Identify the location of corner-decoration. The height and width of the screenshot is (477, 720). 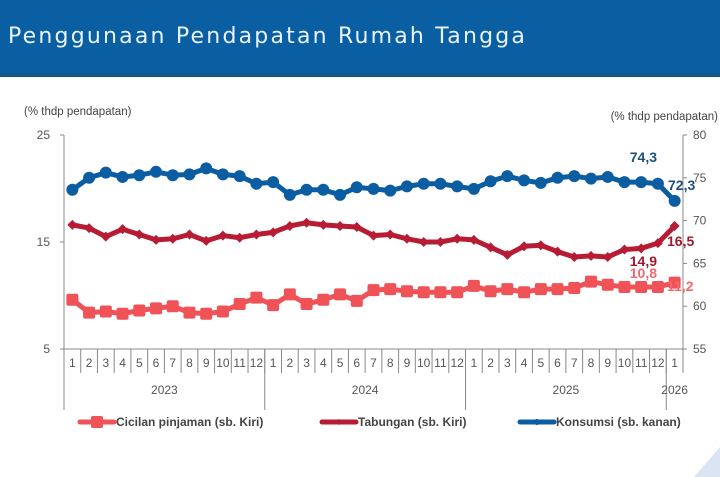
(707, 462).